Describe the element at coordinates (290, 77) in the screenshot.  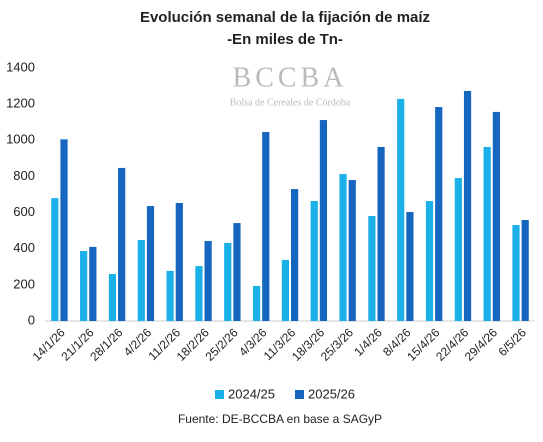
I see `watermark: BCCBA` at that location.